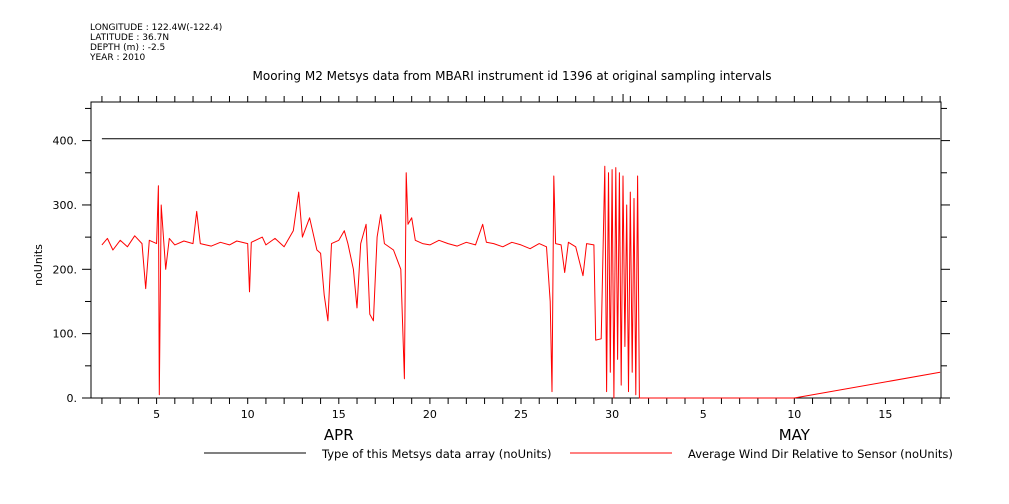 This screenshot has height=504, width=1009. I want to click on x-month-label: MAY, so click(795, 435).